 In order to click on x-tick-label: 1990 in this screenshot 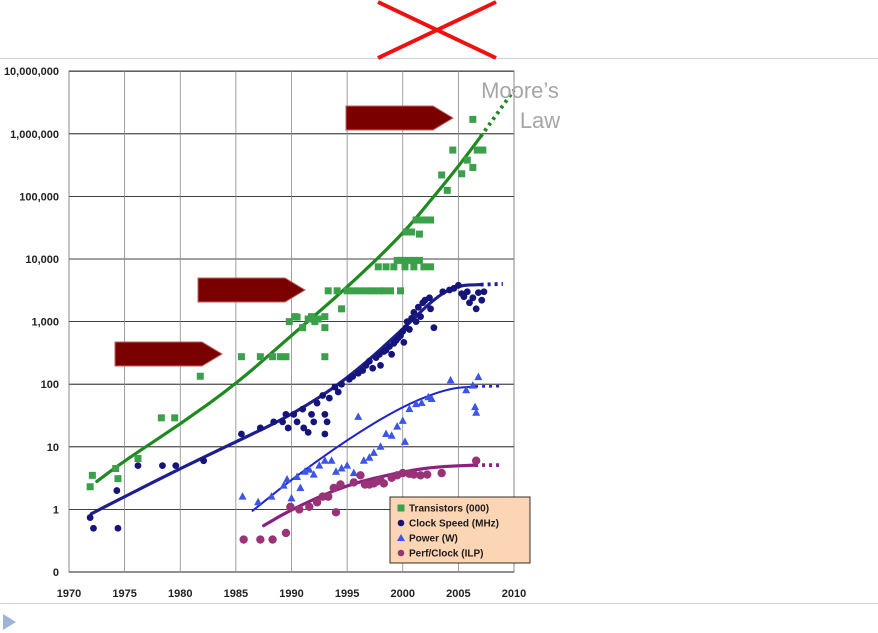, I will do `click(291, 594)`.